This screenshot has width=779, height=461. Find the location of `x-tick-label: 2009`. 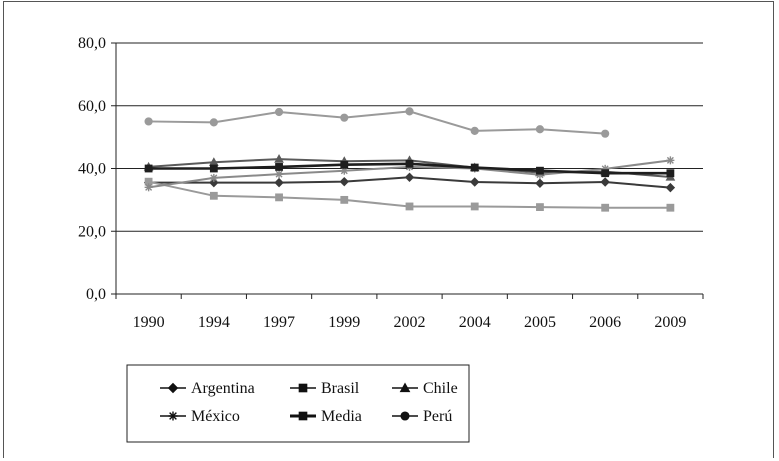

x-tick-label: 2009 is located at coordinates (670, 322).